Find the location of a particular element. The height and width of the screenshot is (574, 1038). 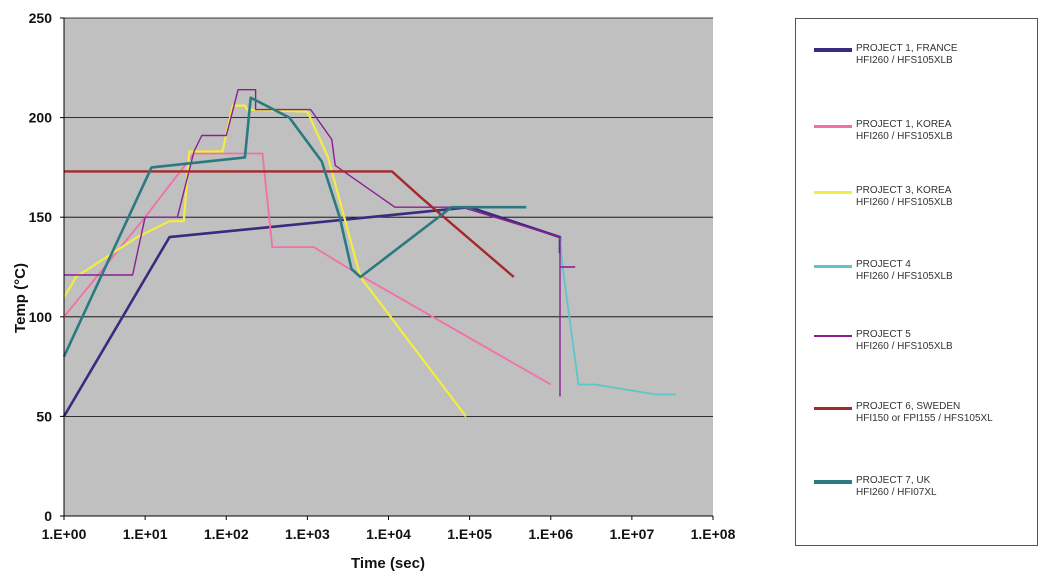

y-tick-label: 250 is located at coordinates (41, 18).